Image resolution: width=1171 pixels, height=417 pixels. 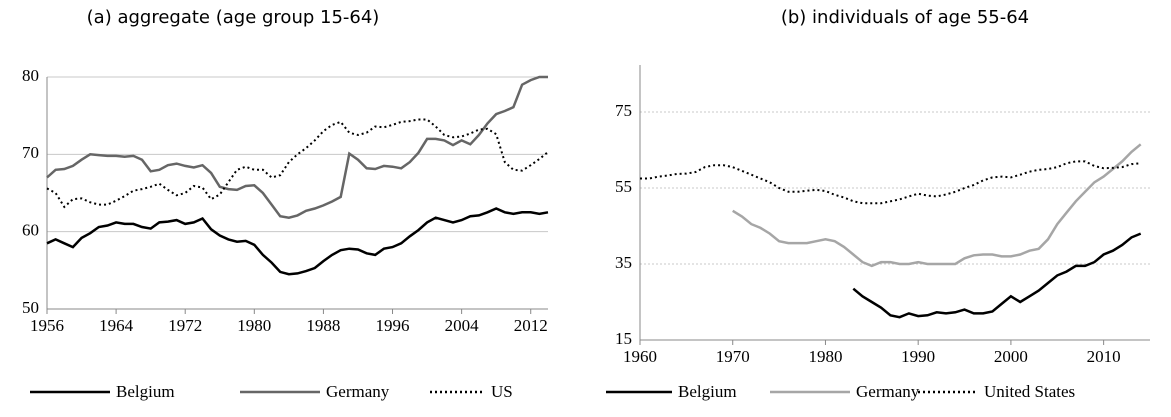 What do you see at coordinates (116, 325) in the screenshot?
I see `x-tick-label: 1964` at bounding box center [116, 325].